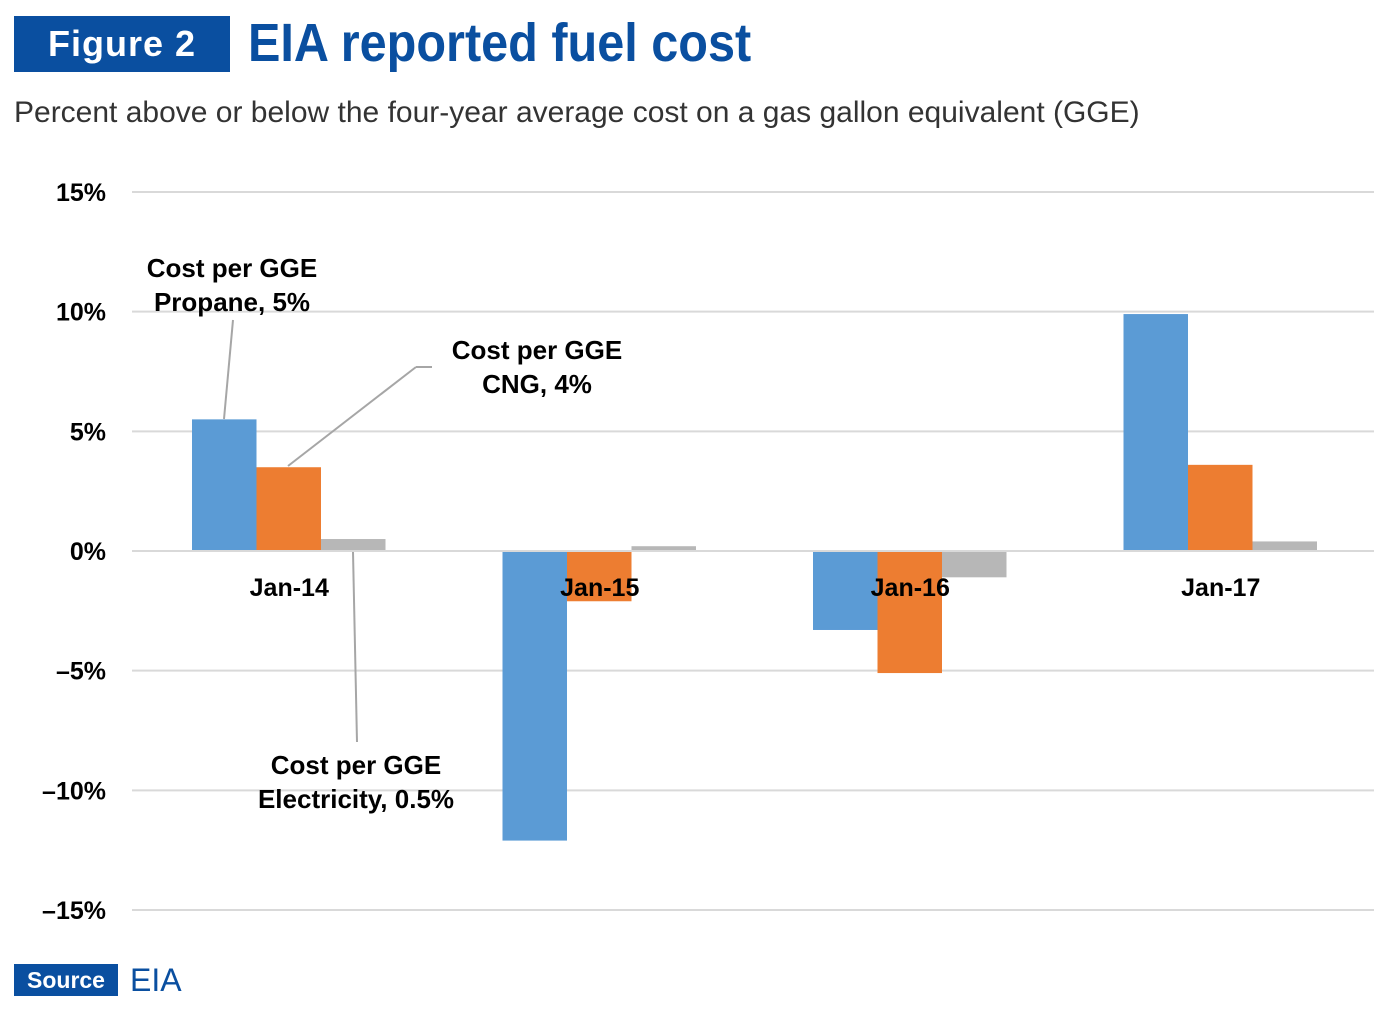  What do you see at coordinates (88, 432) in the screenshot?
I see `y-tick-label: 5%` at bounding box center [88, 432].